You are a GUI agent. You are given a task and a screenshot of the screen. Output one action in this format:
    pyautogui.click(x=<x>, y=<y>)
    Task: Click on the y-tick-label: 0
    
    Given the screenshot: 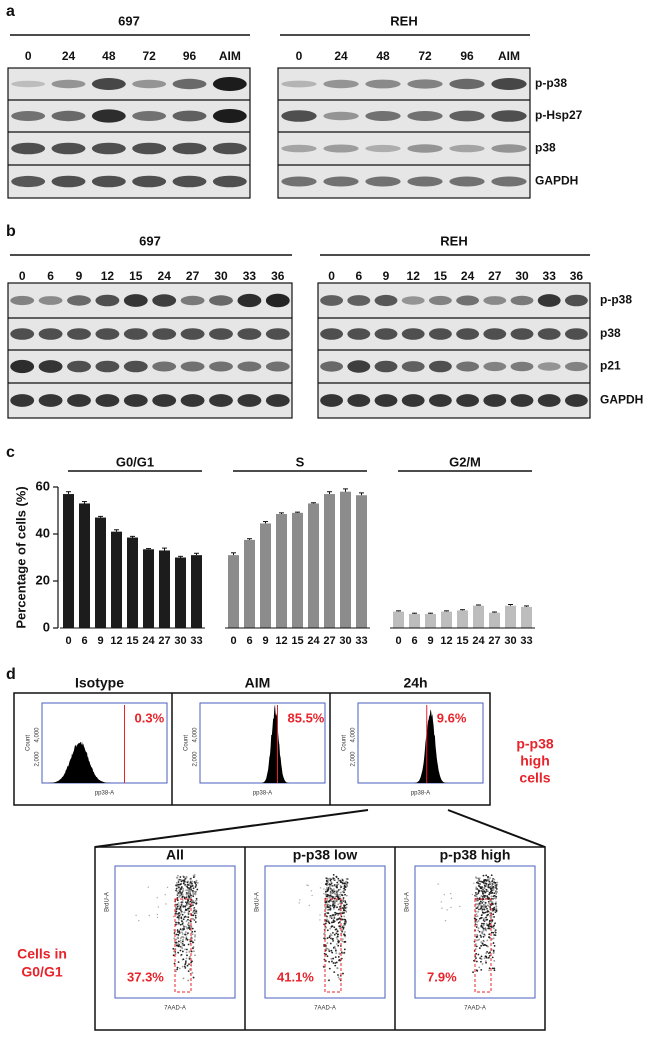 What is the action you would take?
    pyautogui.click(x=46, y=626)
    